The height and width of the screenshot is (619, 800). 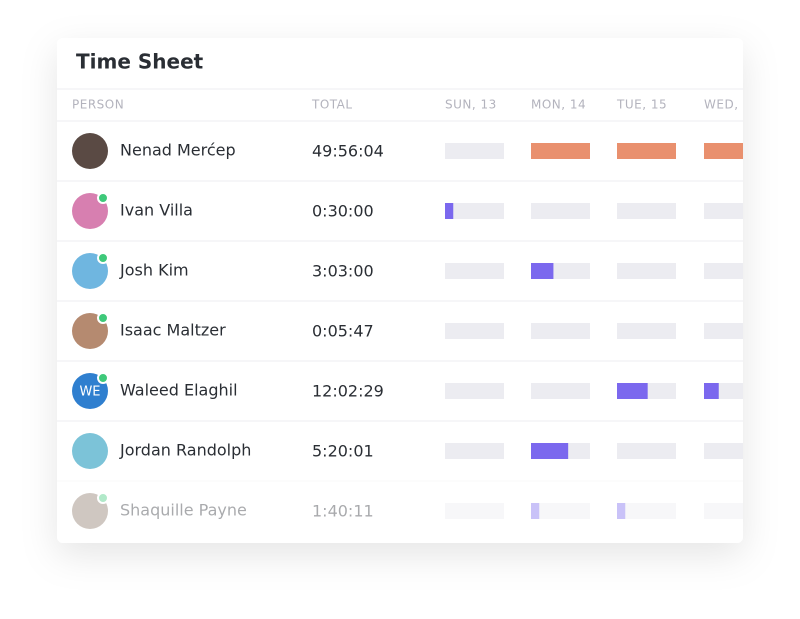 I want to click on column-header: TUE, 15, so click(x=641, y=105).